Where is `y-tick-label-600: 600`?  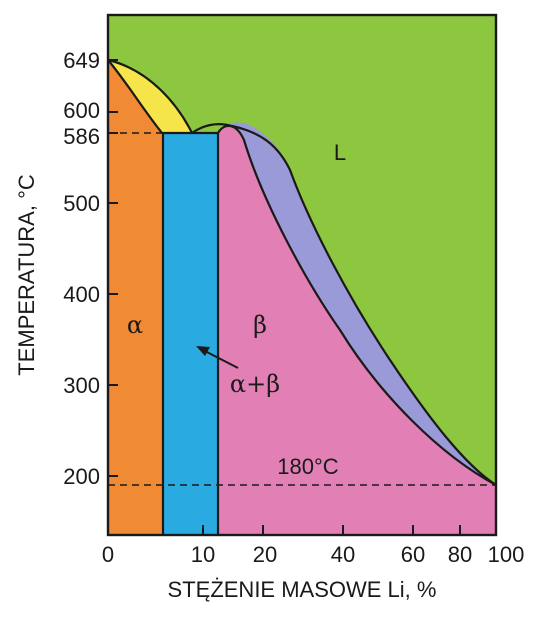
y-tick-label-600: 600 is located at coordinates (81, 110).